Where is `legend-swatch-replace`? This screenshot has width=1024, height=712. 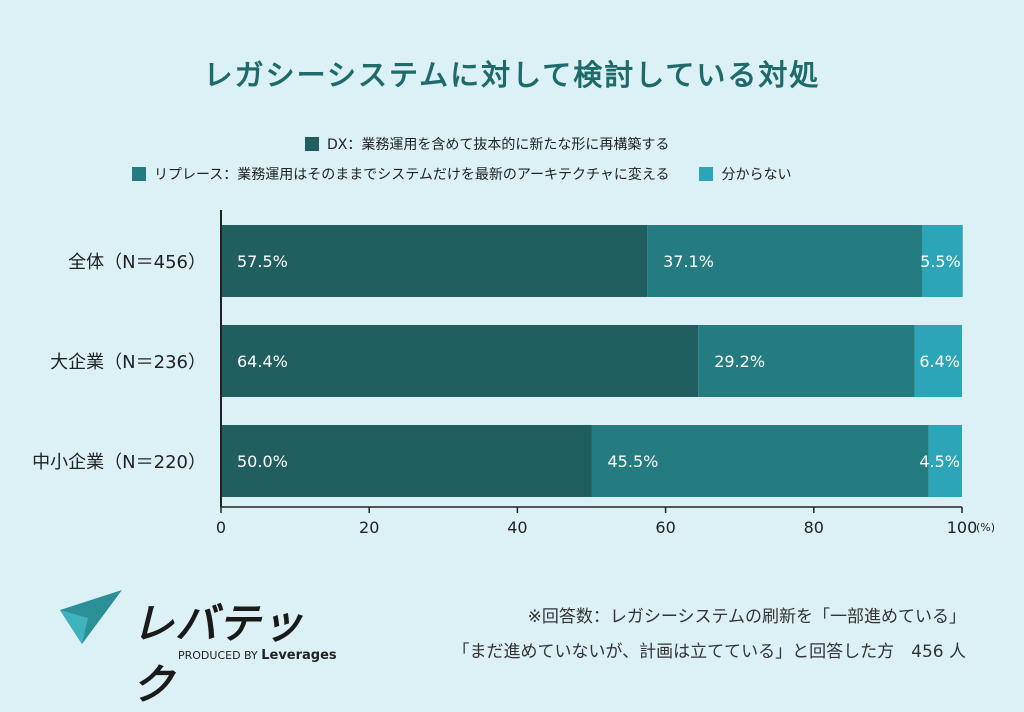
legend-swatch-replace is located at coordinates (139, 174).